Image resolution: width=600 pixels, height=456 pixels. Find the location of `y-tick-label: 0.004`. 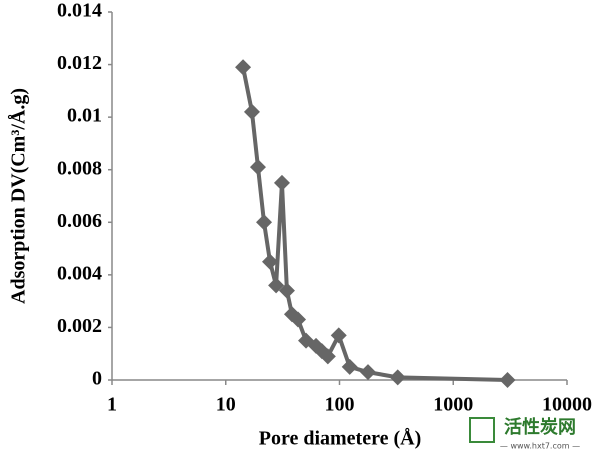

y-tick-label: 0.004 is located at coordinates (79, 273).